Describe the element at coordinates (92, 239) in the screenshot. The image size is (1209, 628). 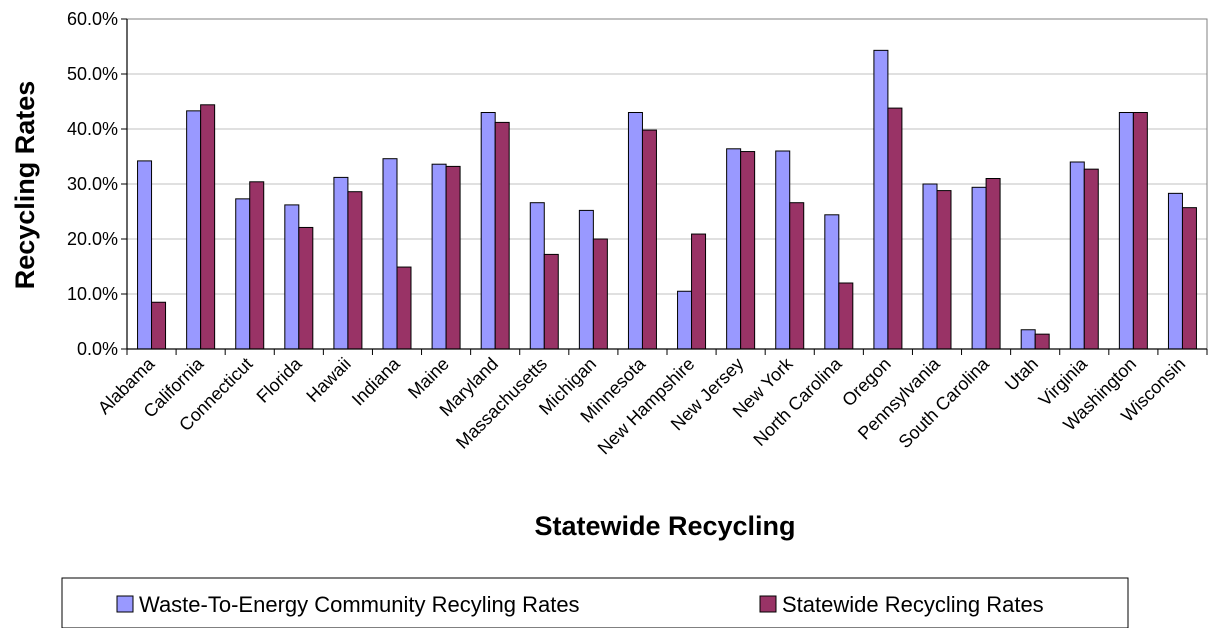
I see `y-tick-label: 20.0%` at that location.